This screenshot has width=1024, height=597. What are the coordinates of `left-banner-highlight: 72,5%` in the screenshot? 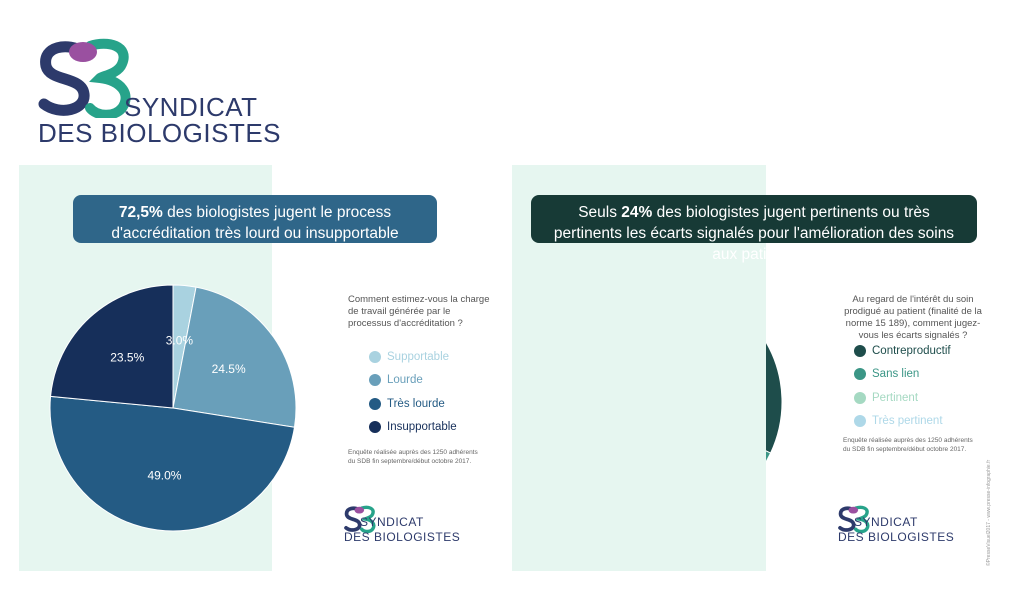 It's located at (140, 212).